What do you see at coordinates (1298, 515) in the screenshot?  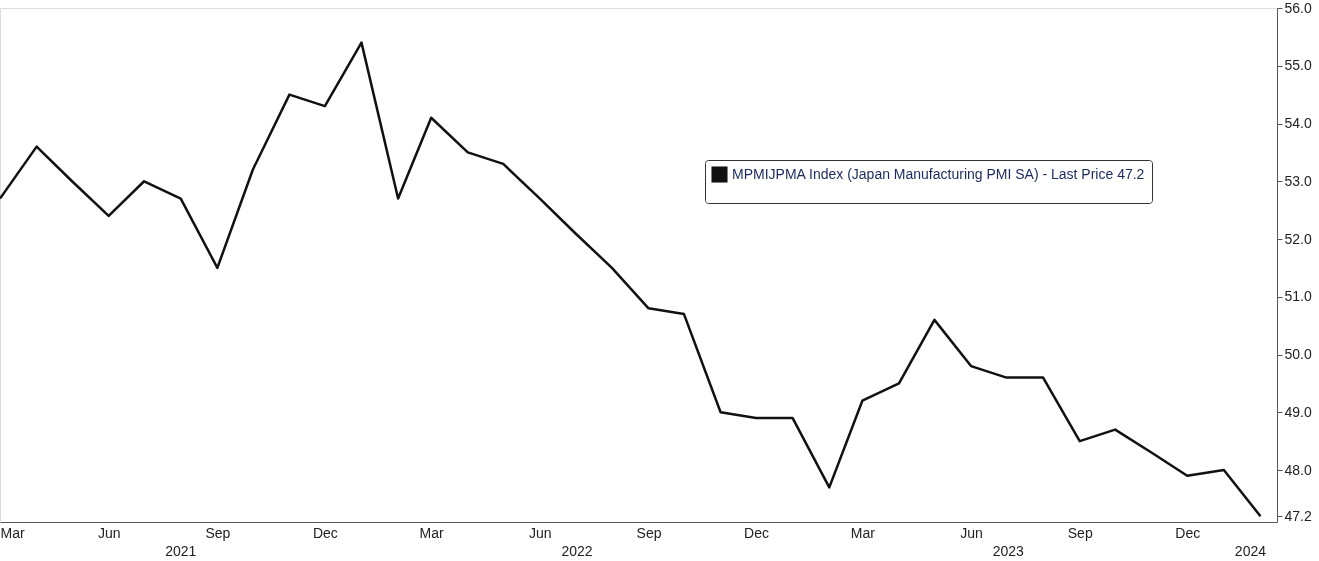 I see `y-tick-label: 47.2` at bounding box center [1298, 515].